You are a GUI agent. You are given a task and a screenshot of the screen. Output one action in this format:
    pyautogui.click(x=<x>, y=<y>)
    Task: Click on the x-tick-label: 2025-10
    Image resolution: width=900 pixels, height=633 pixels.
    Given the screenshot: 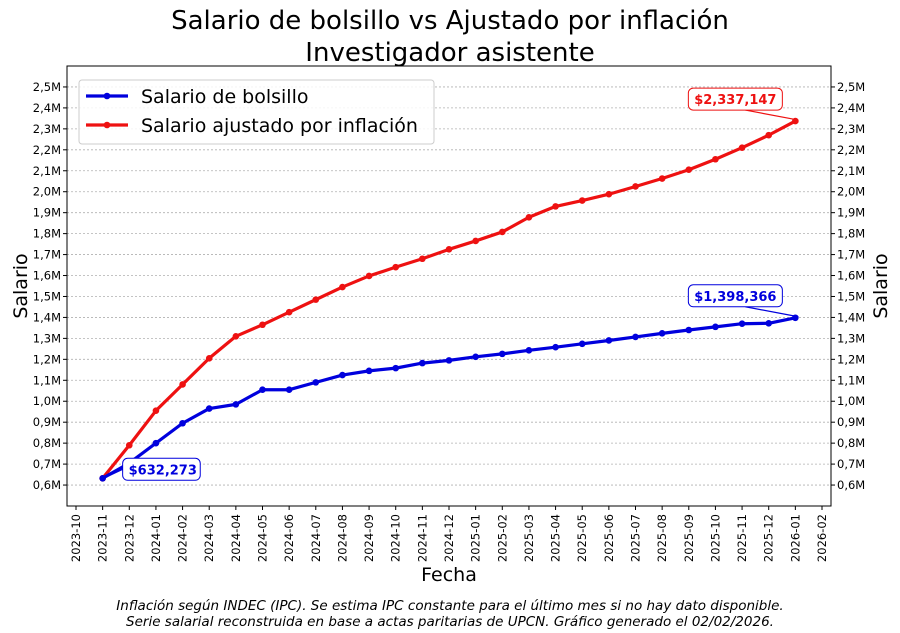 What is the action you would take?
    pyautogui.click(x=715, y=538)
    